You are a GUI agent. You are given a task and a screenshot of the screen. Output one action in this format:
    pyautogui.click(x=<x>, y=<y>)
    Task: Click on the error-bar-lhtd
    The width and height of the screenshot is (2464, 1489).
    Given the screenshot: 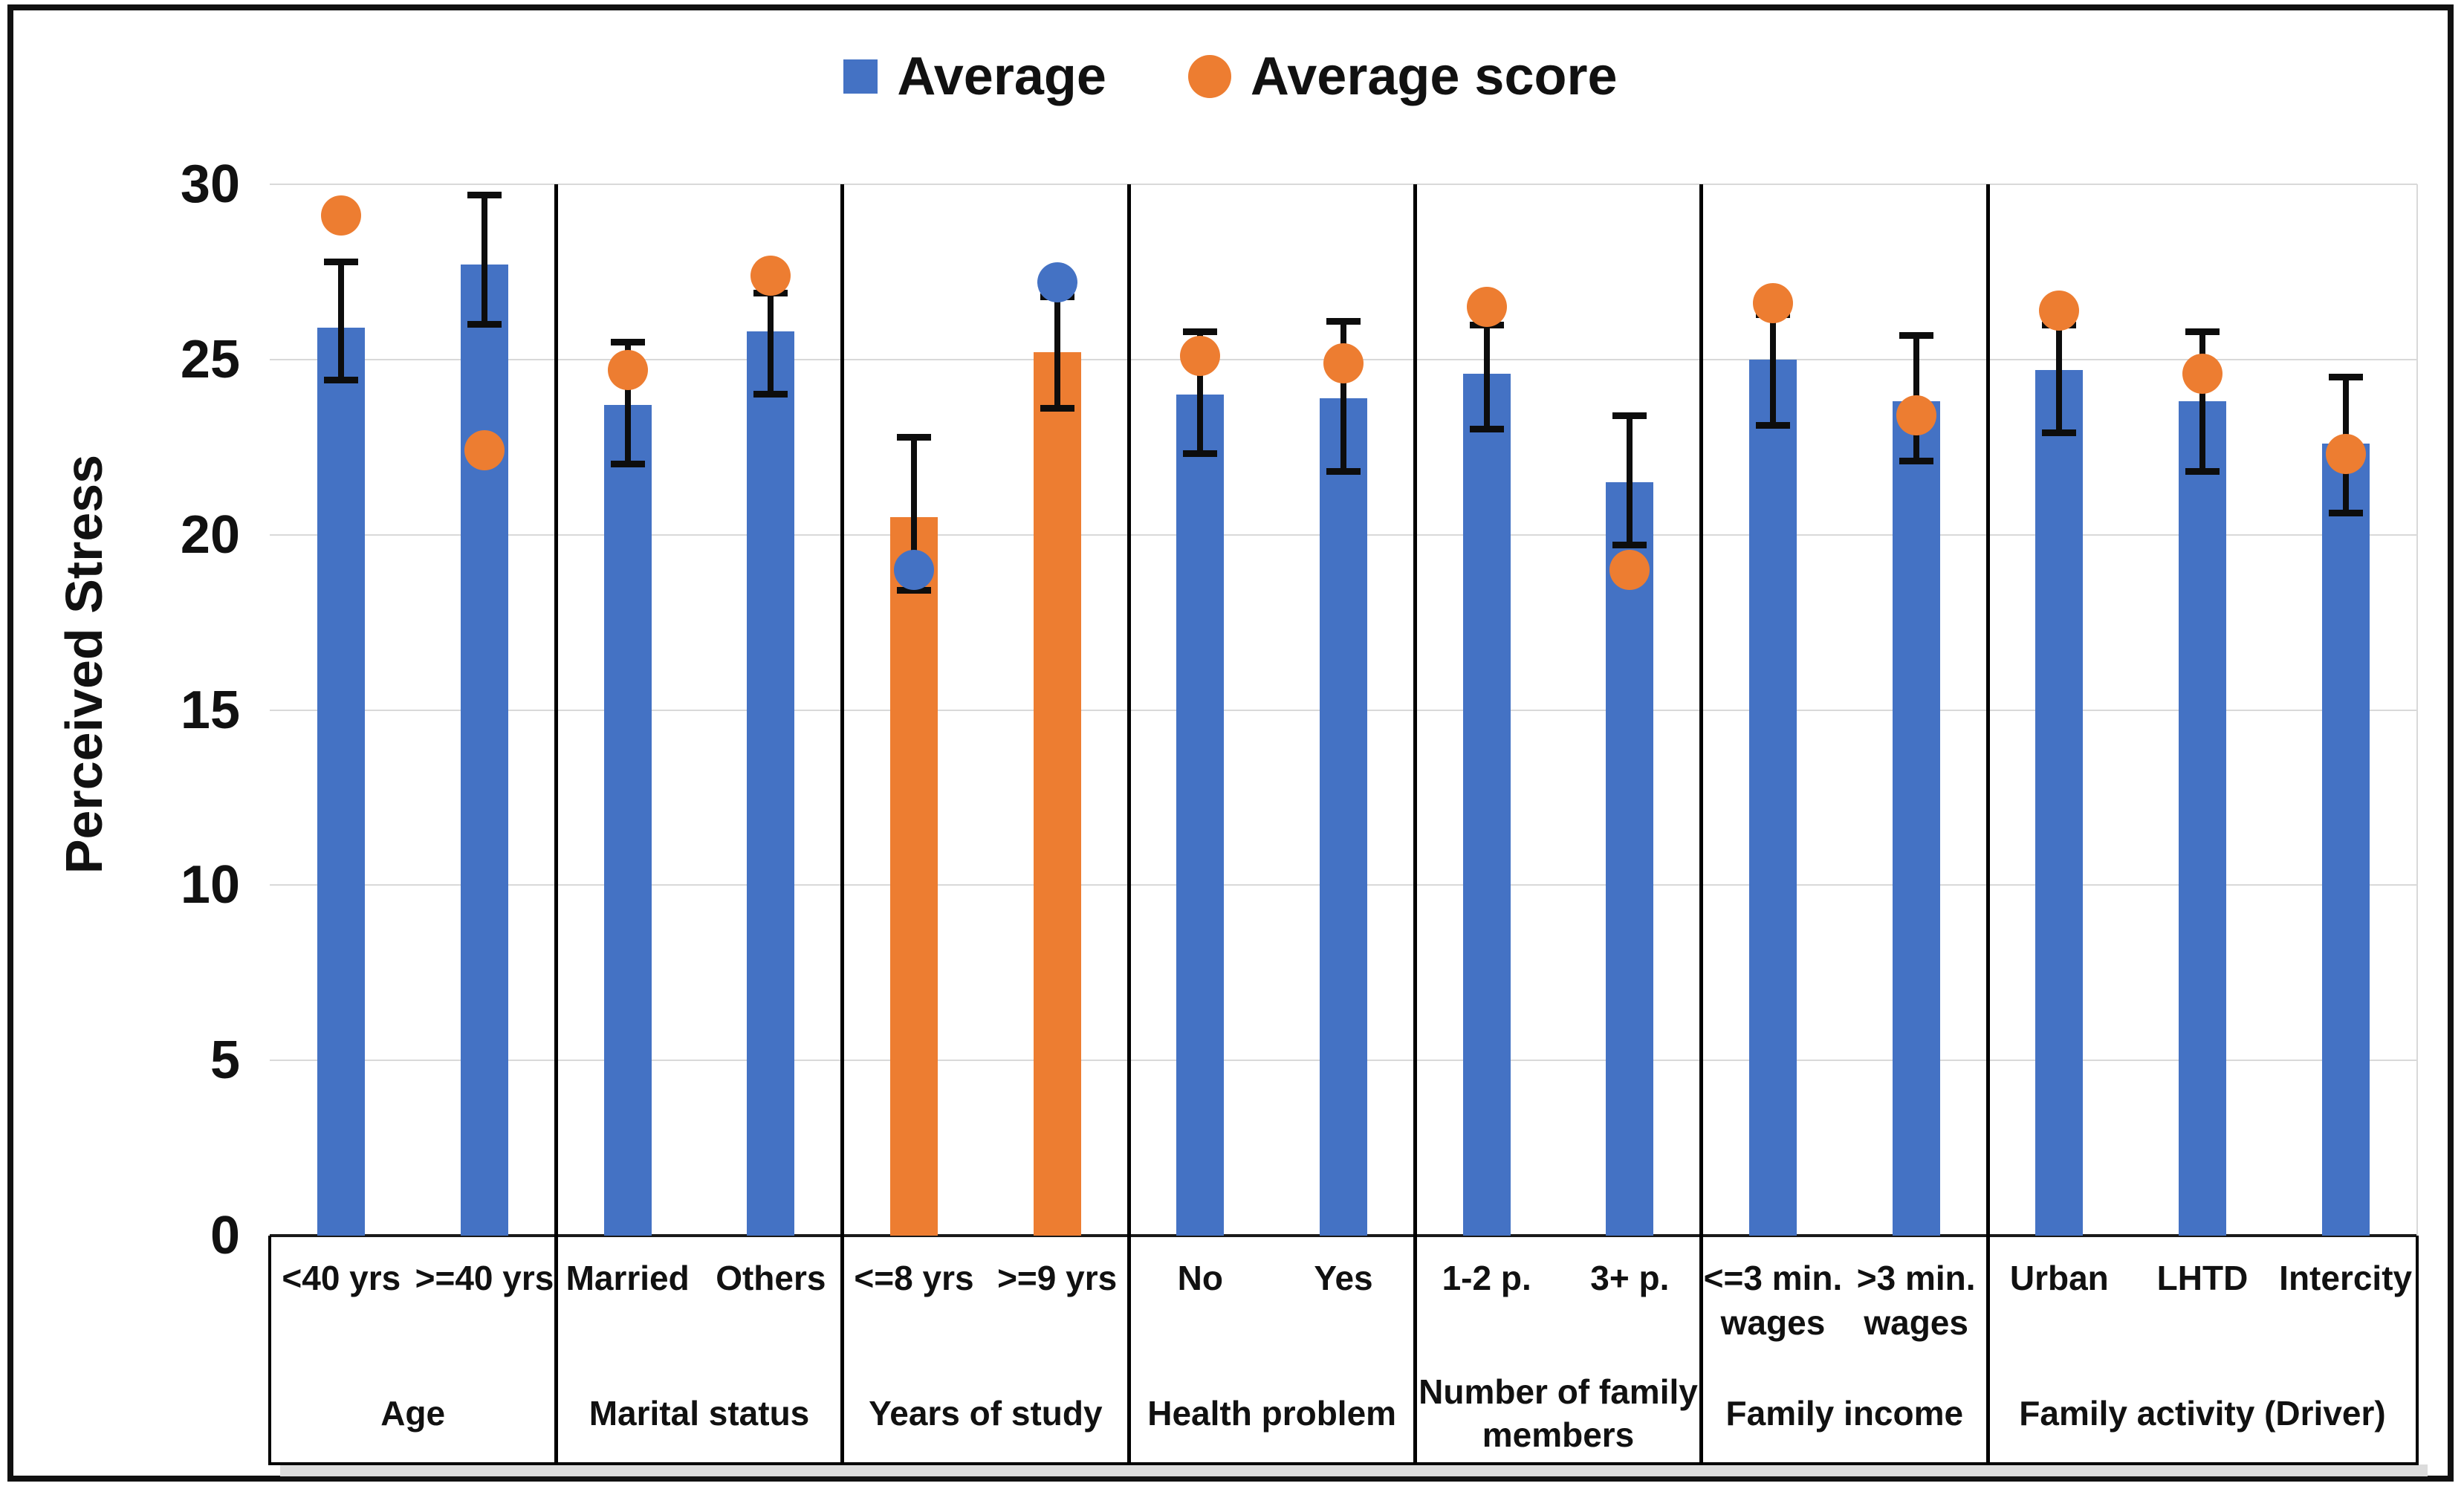 What is the action you would take?
    pyautogui.click(x=2202, y=401)
    